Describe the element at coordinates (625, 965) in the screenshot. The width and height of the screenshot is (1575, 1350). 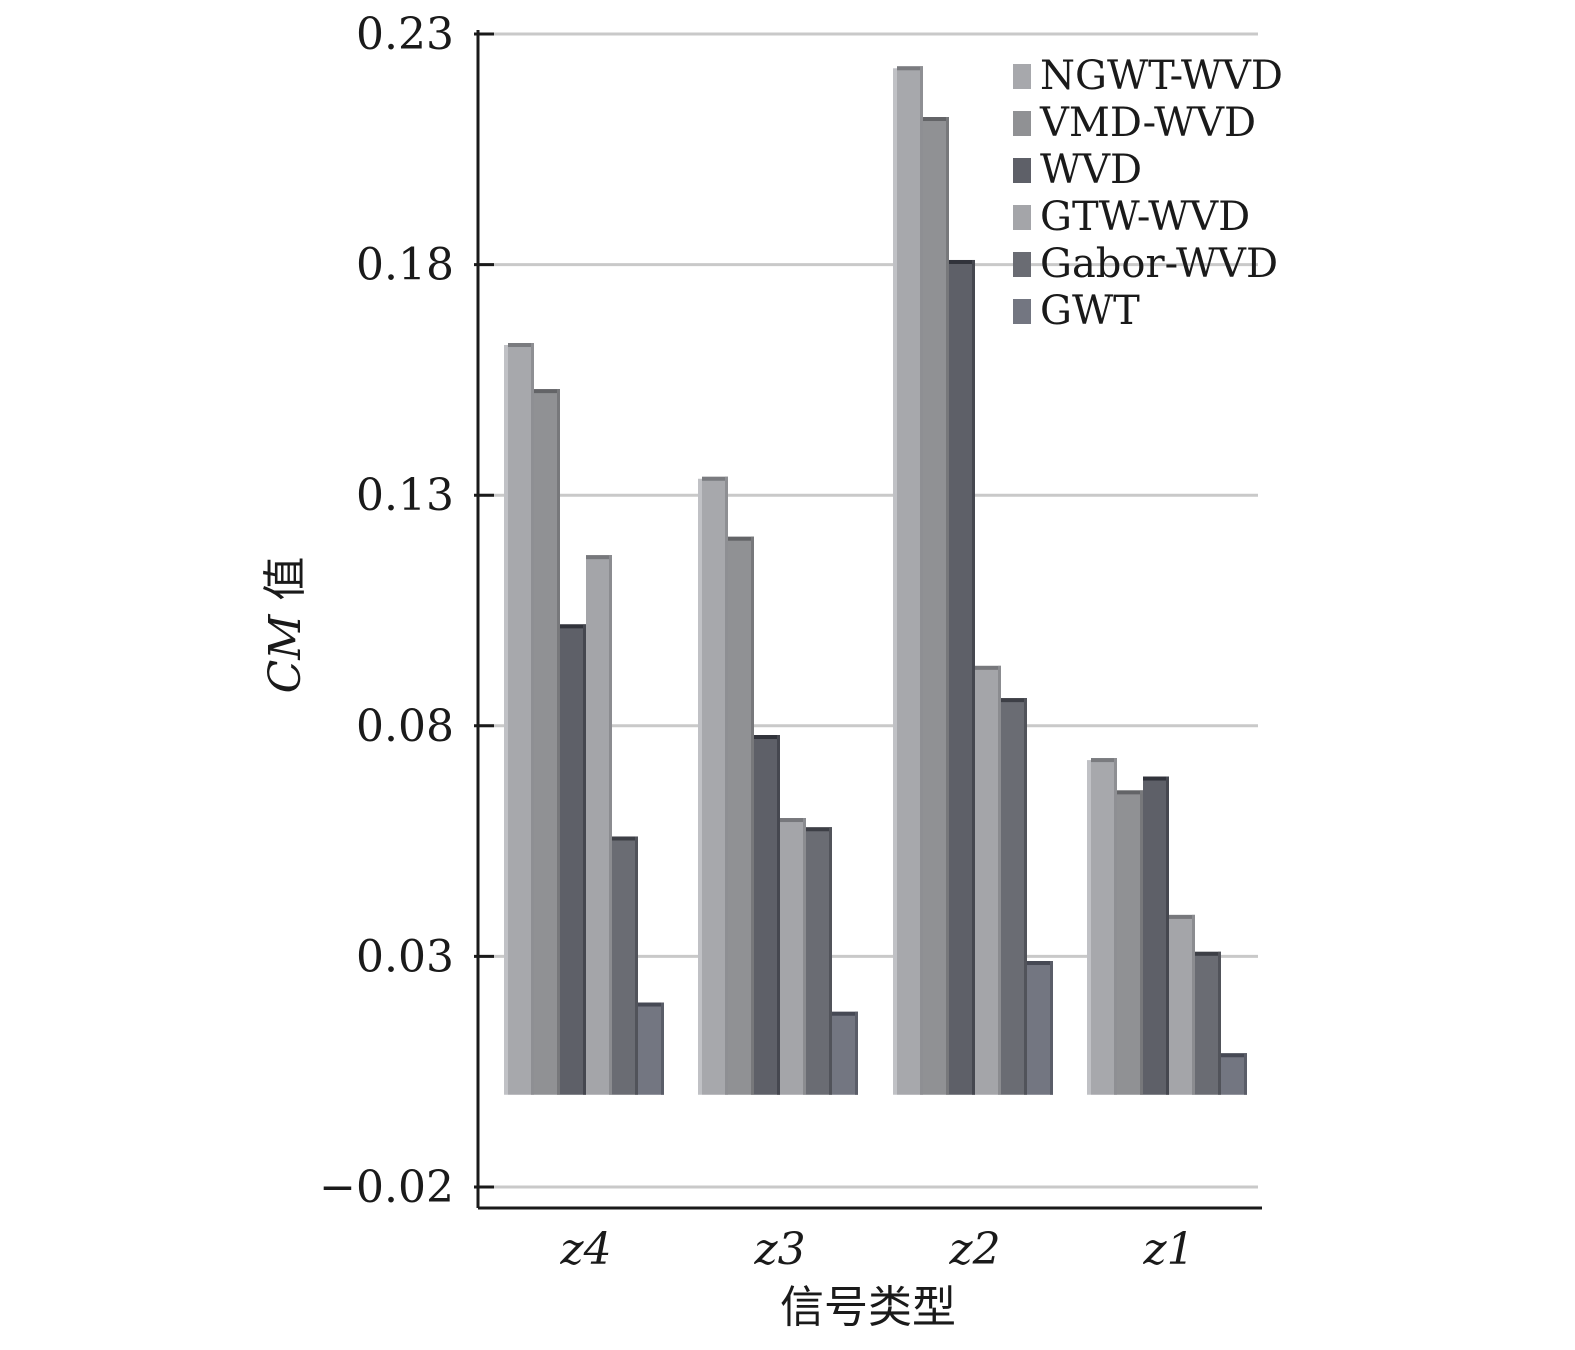
I see `bar-z4-Gabor-WVD` at that location.